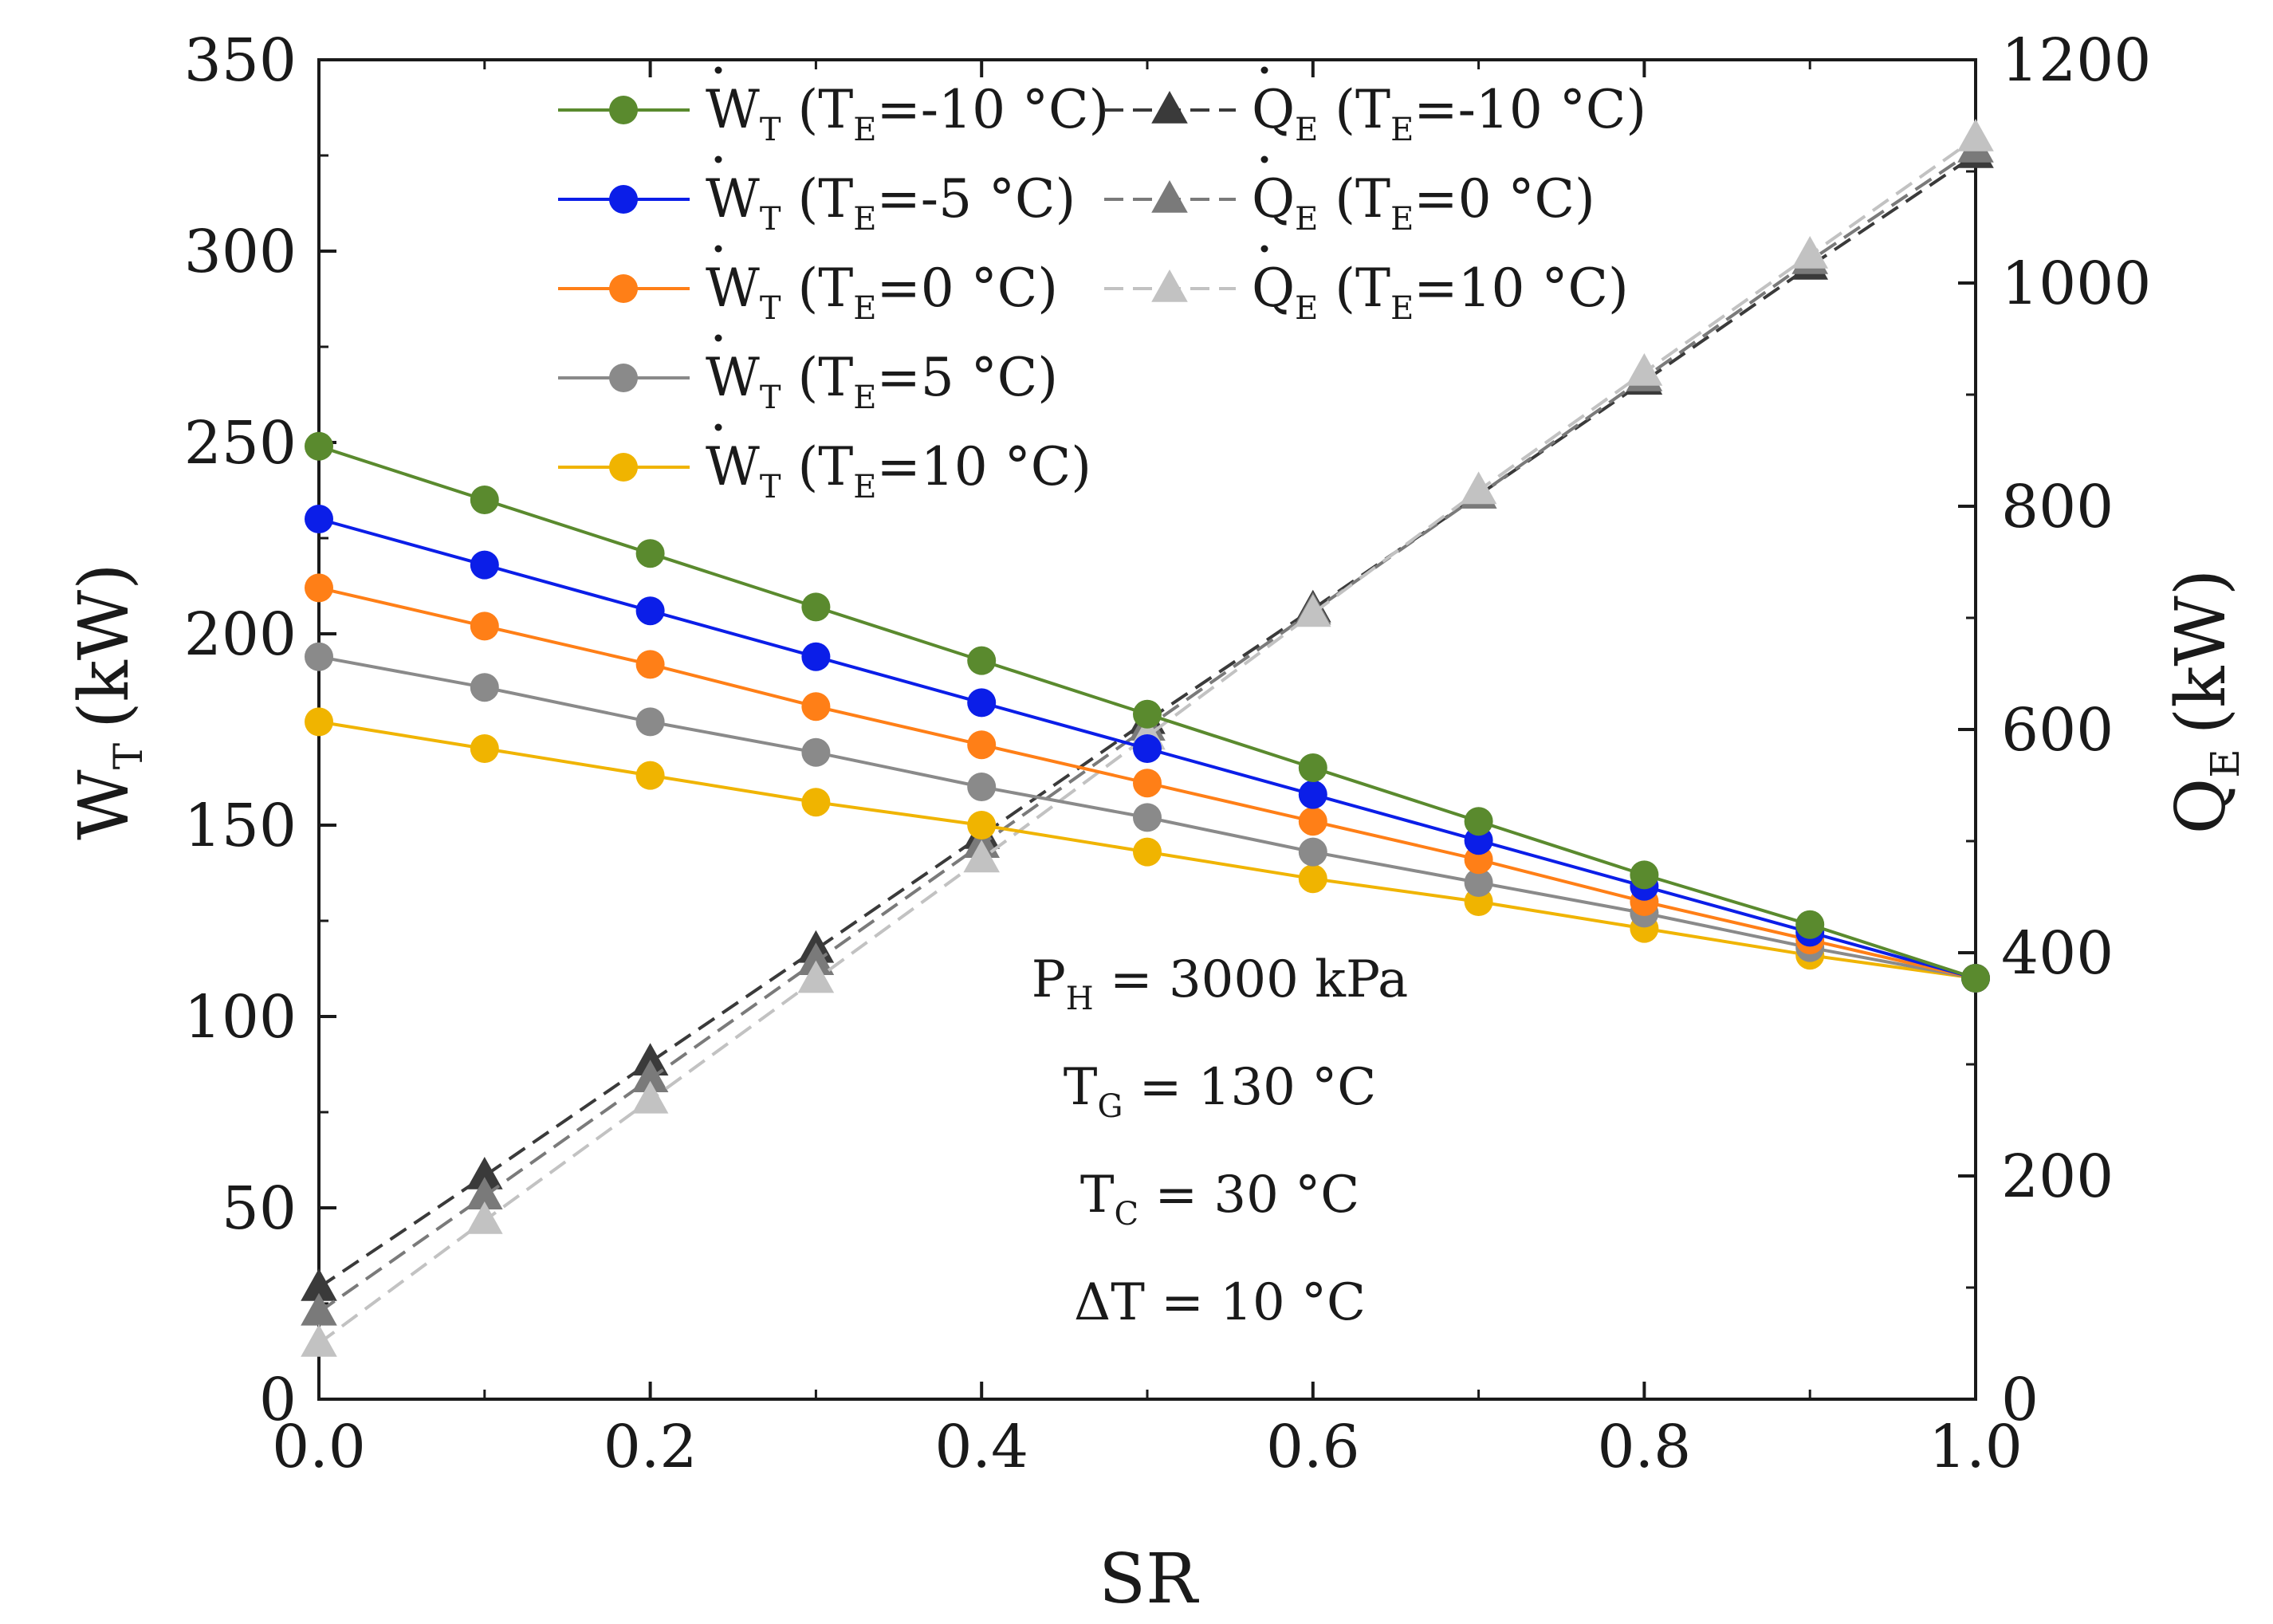 Image resolution: width=2273 pixels, height=1624 pixels. What do you see at coordinates (240, 635) in the screenshot?
I see `y-left-tick-label: 200` at bounding box center [240, 635].